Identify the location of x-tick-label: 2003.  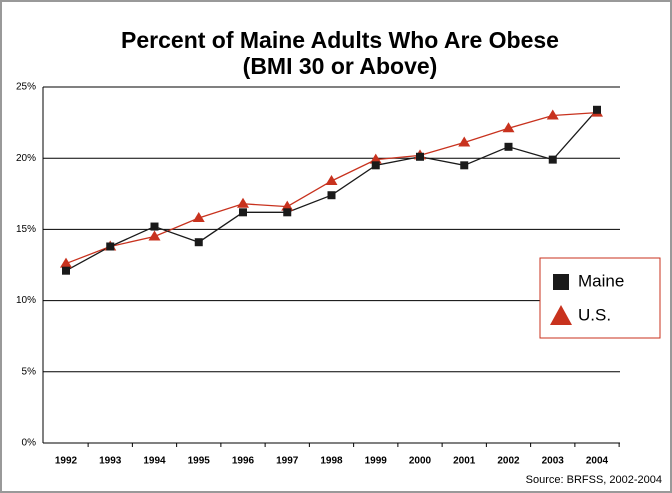
(553, 461).